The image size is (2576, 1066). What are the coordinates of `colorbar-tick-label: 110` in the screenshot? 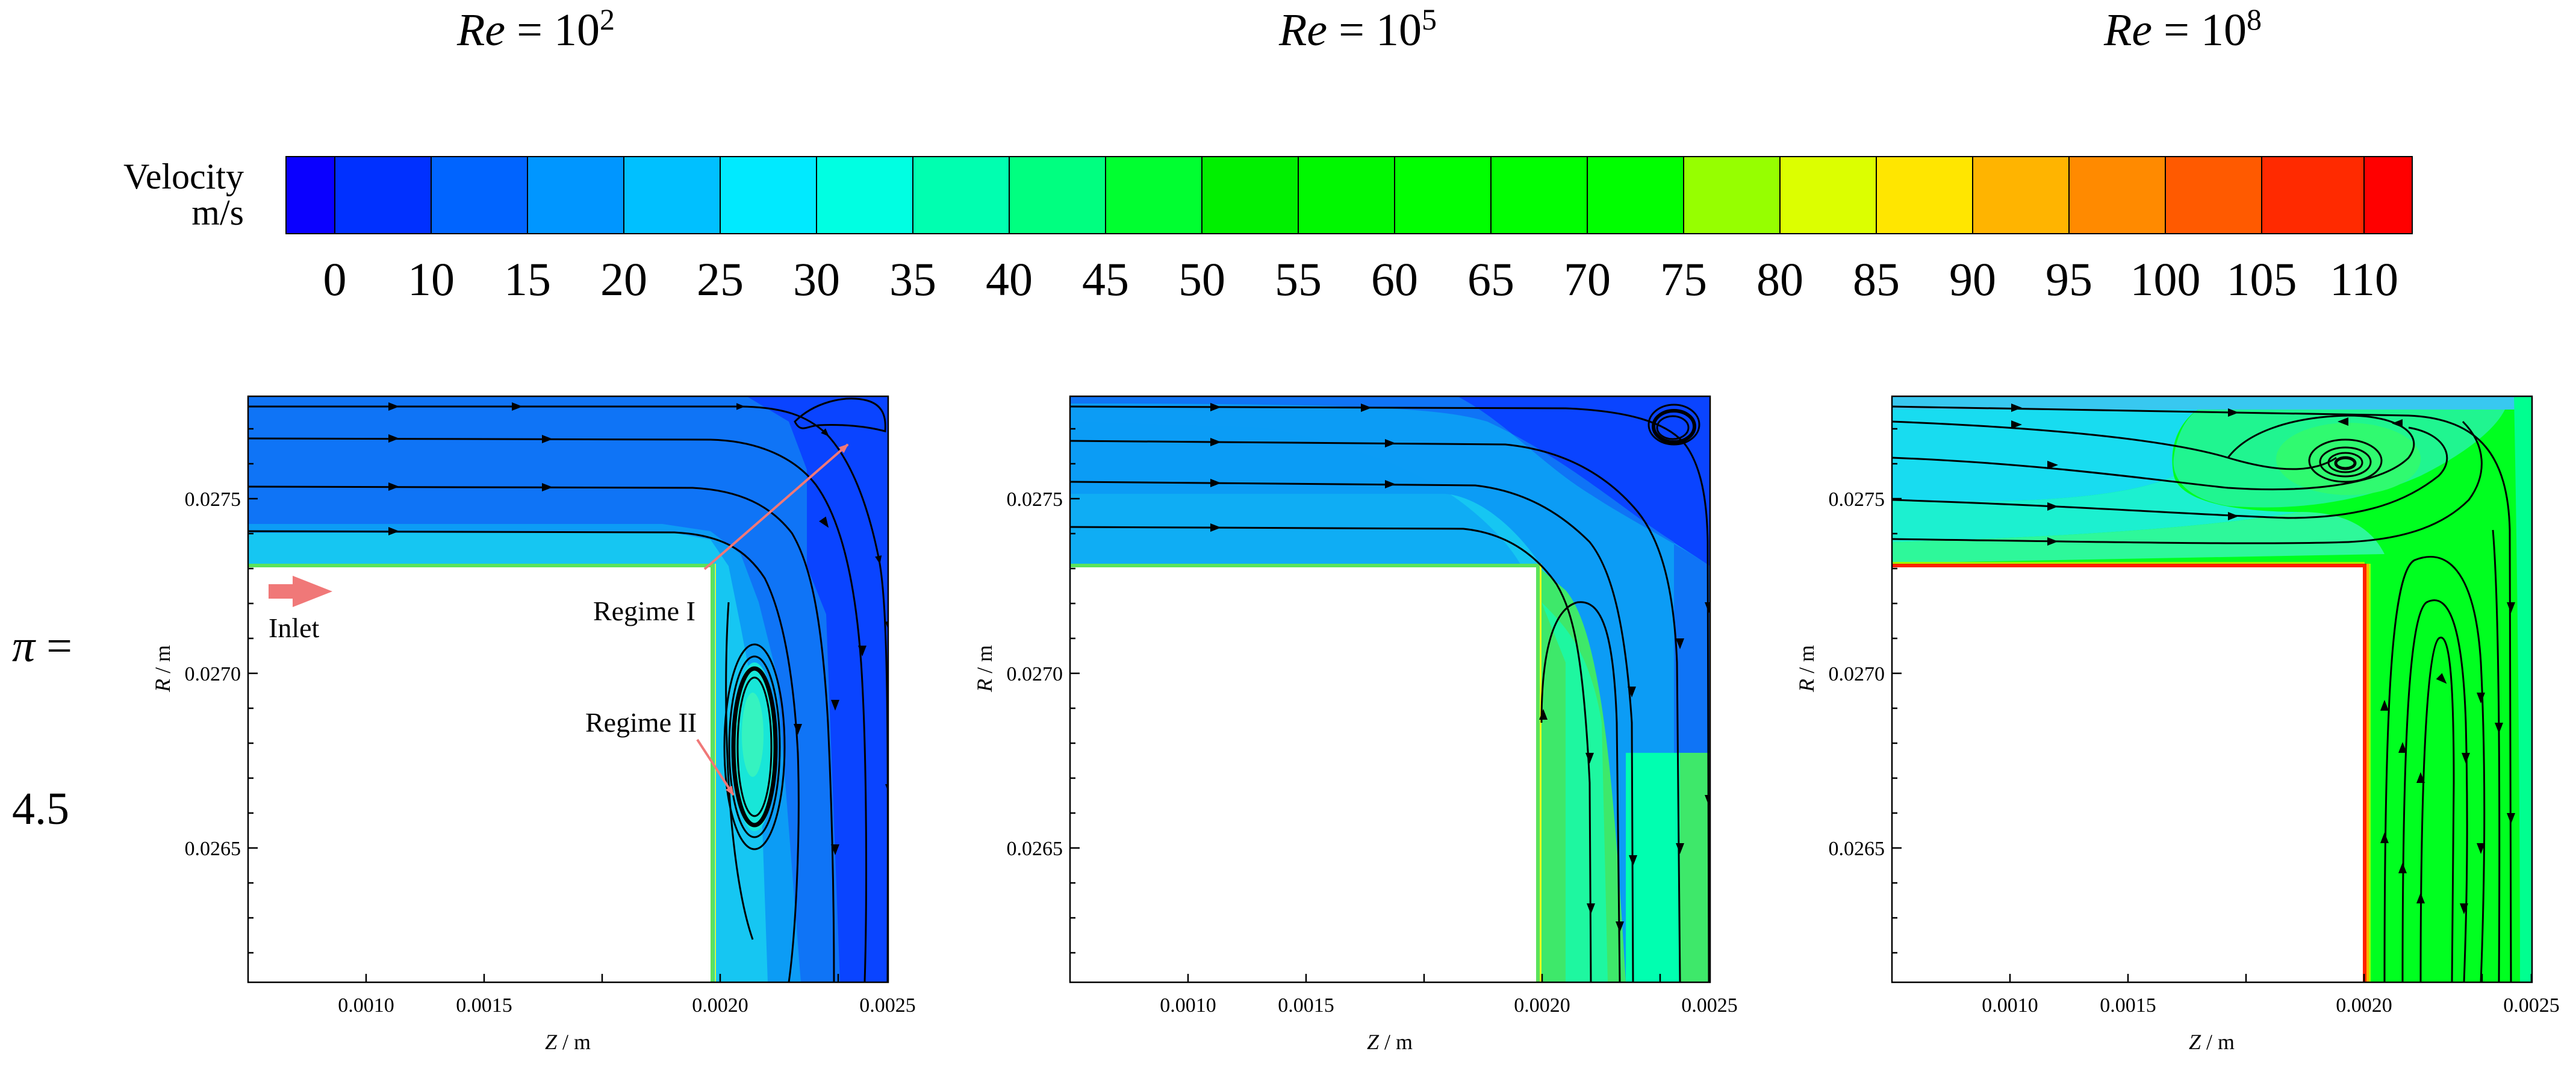 It's located at (2364, 279).